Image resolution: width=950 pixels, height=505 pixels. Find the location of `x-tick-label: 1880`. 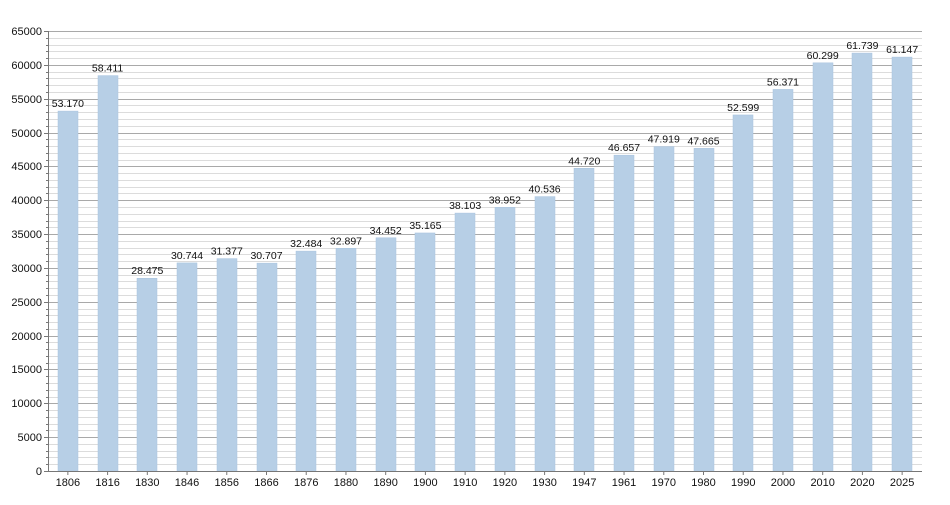

x-tick-label: 1880 is located at coordinates (346, 483).